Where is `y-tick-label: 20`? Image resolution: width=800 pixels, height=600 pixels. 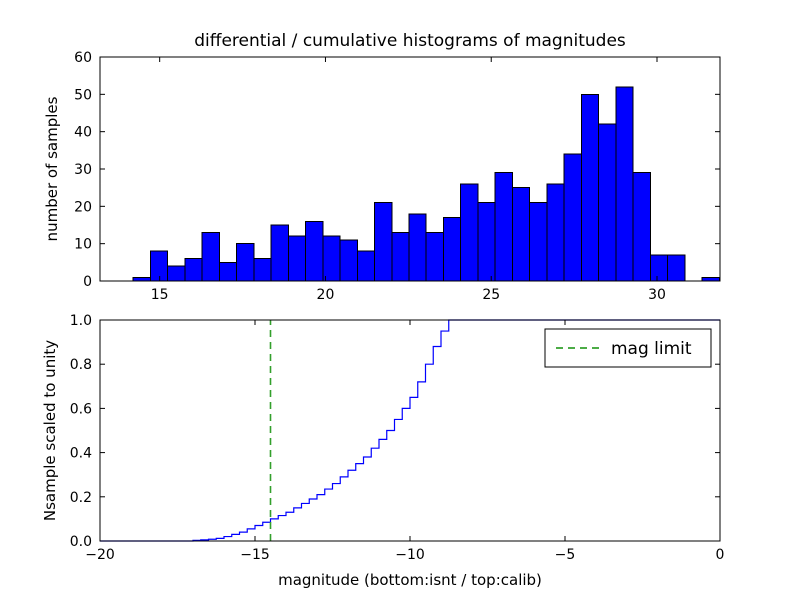
y-tick-label: 20 is located at coordinates (83, 207).